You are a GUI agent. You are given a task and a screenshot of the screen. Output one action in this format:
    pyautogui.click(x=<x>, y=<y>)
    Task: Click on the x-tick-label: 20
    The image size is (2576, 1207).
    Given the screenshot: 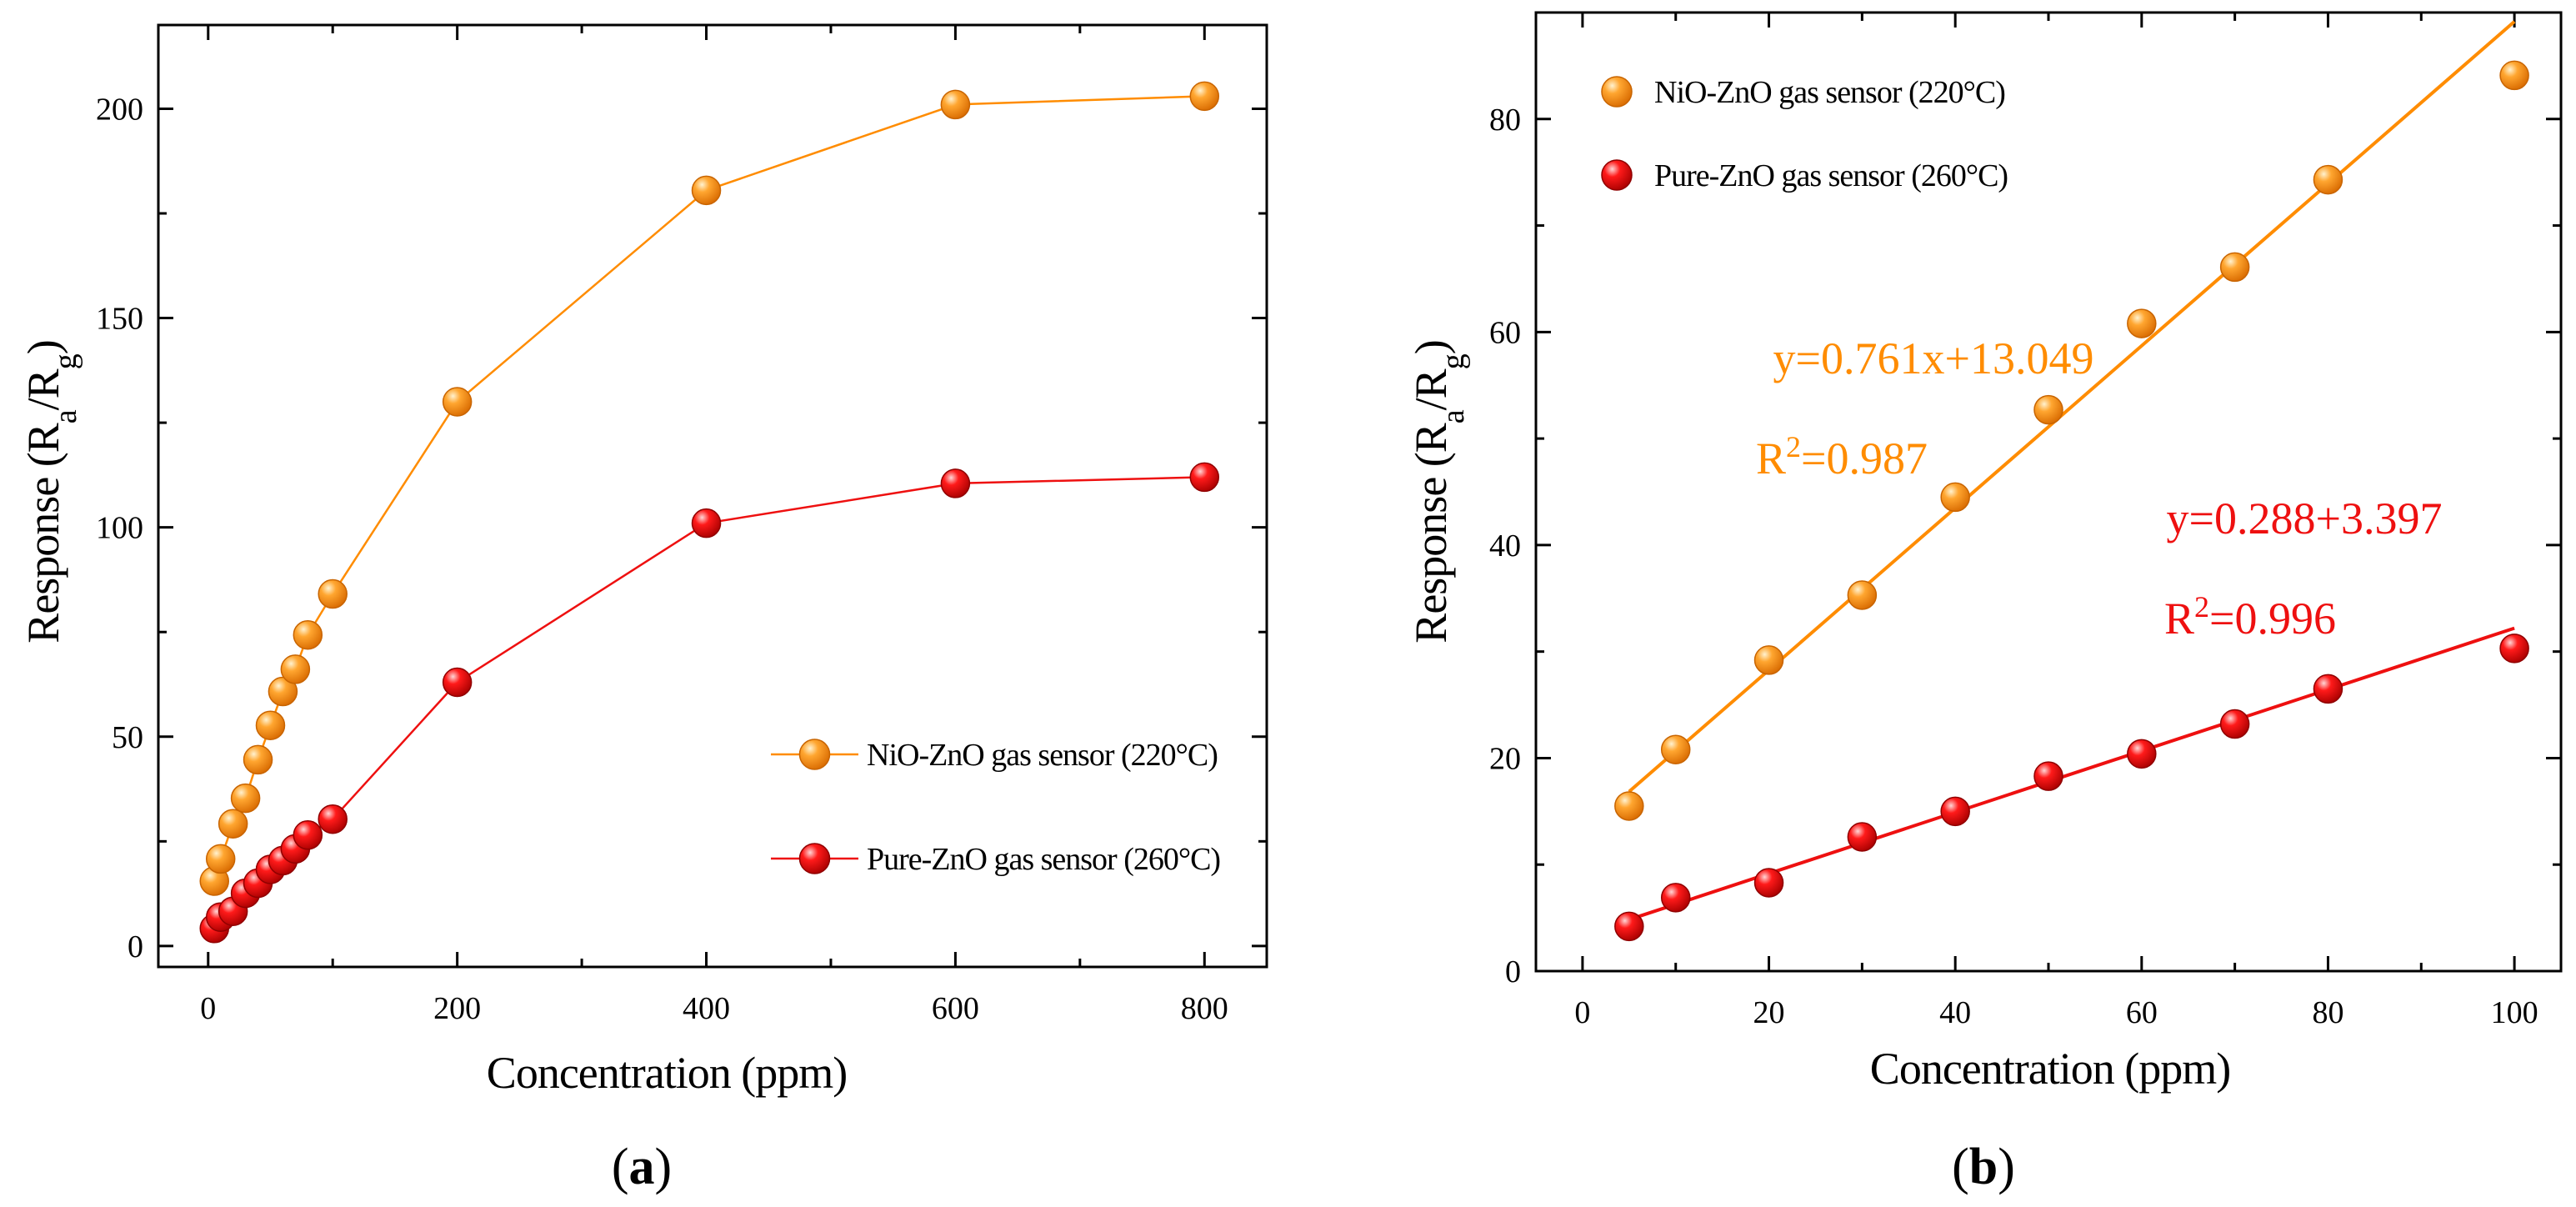 What is the action you would take?
    pyautogui.click(x=1769, y=1013)
    